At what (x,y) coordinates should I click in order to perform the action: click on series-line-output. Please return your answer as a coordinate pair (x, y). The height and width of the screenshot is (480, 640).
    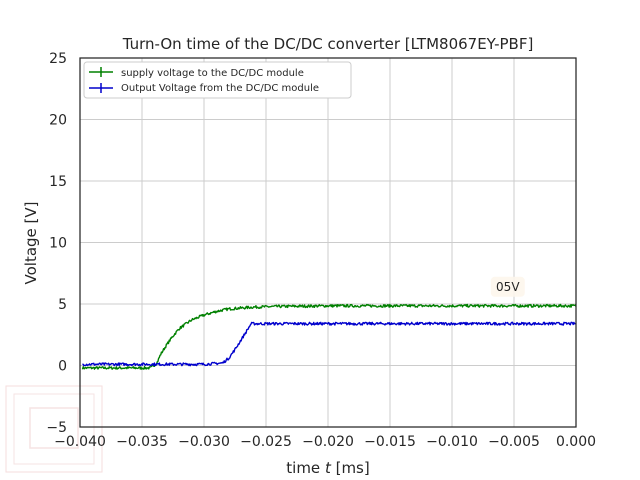
    Looking at the image, I should click on (329, 344).